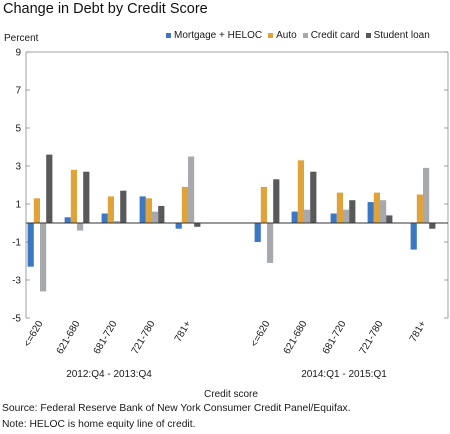 This screenshot has width=450, height=434. What do you see at coordinates (231, 394) in the screenshot?
I see `x-axis-label: Credit score` at bounding box center [231, 394].